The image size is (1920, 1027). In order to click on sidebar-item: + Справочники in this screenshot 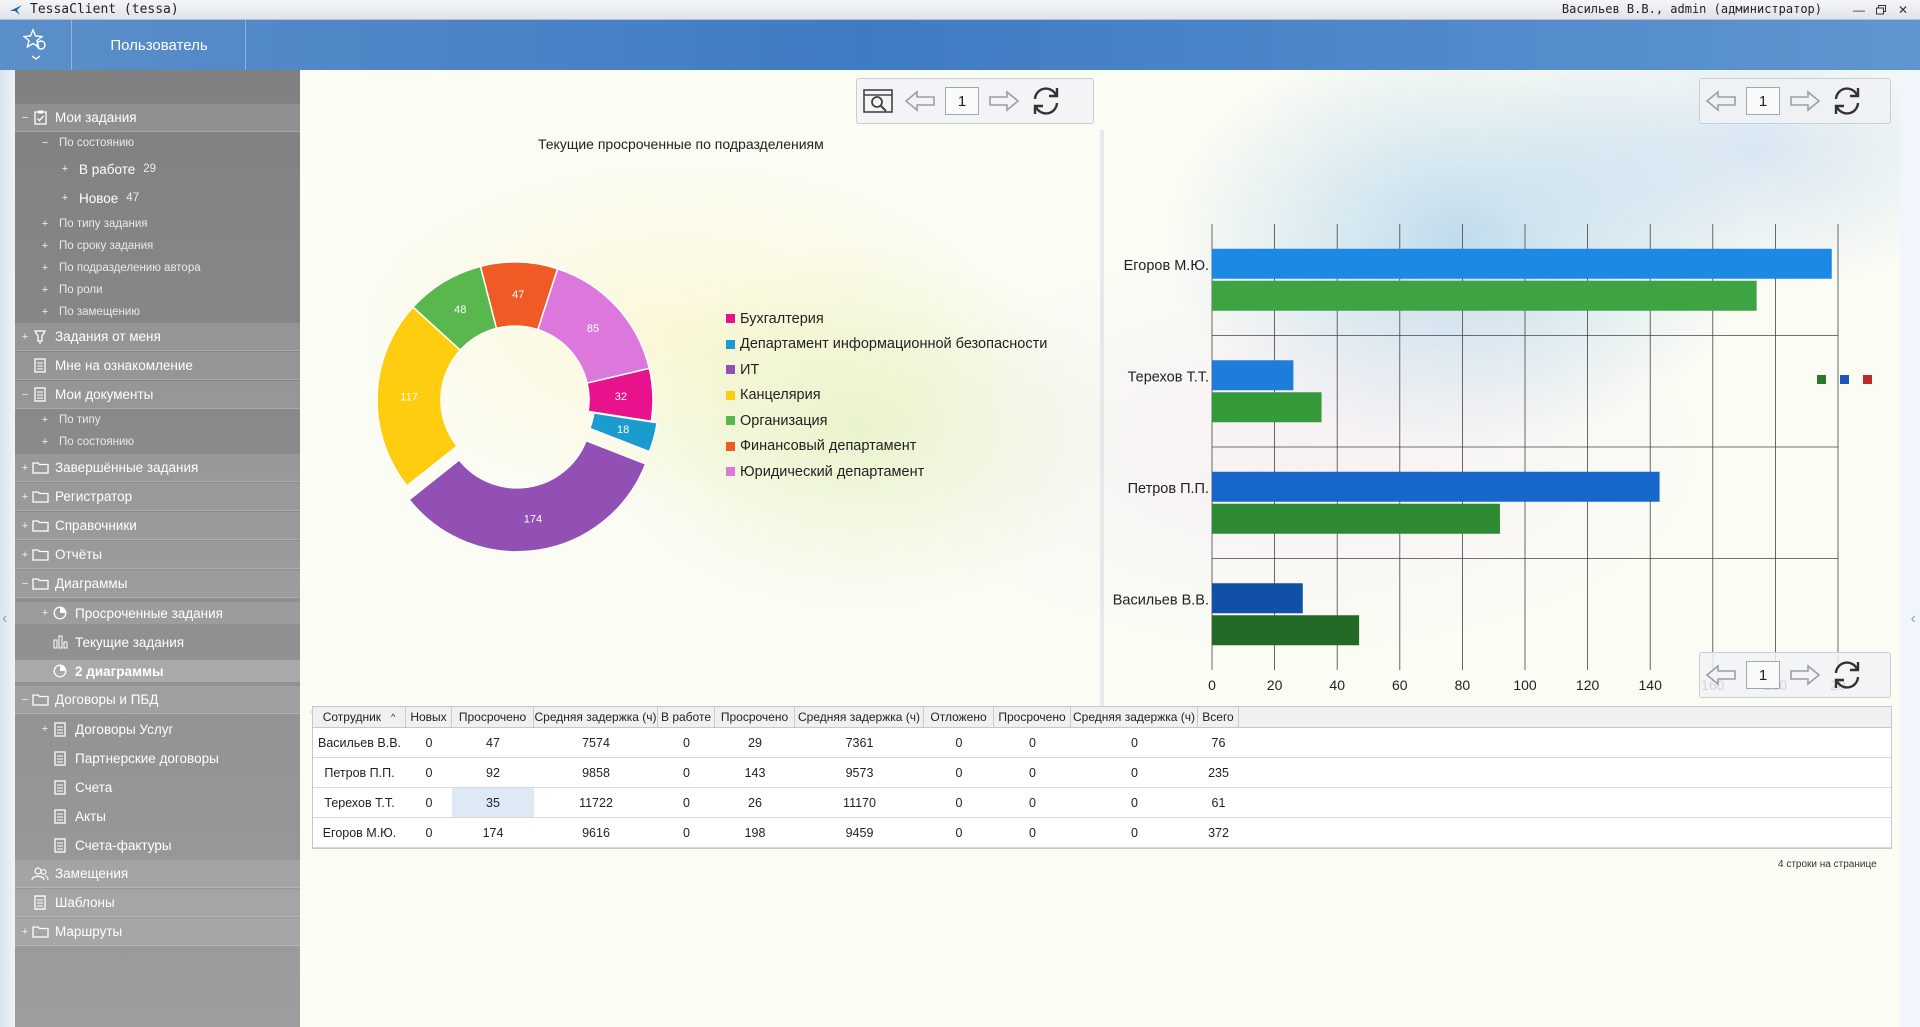, I will do `click(157, 526)`.